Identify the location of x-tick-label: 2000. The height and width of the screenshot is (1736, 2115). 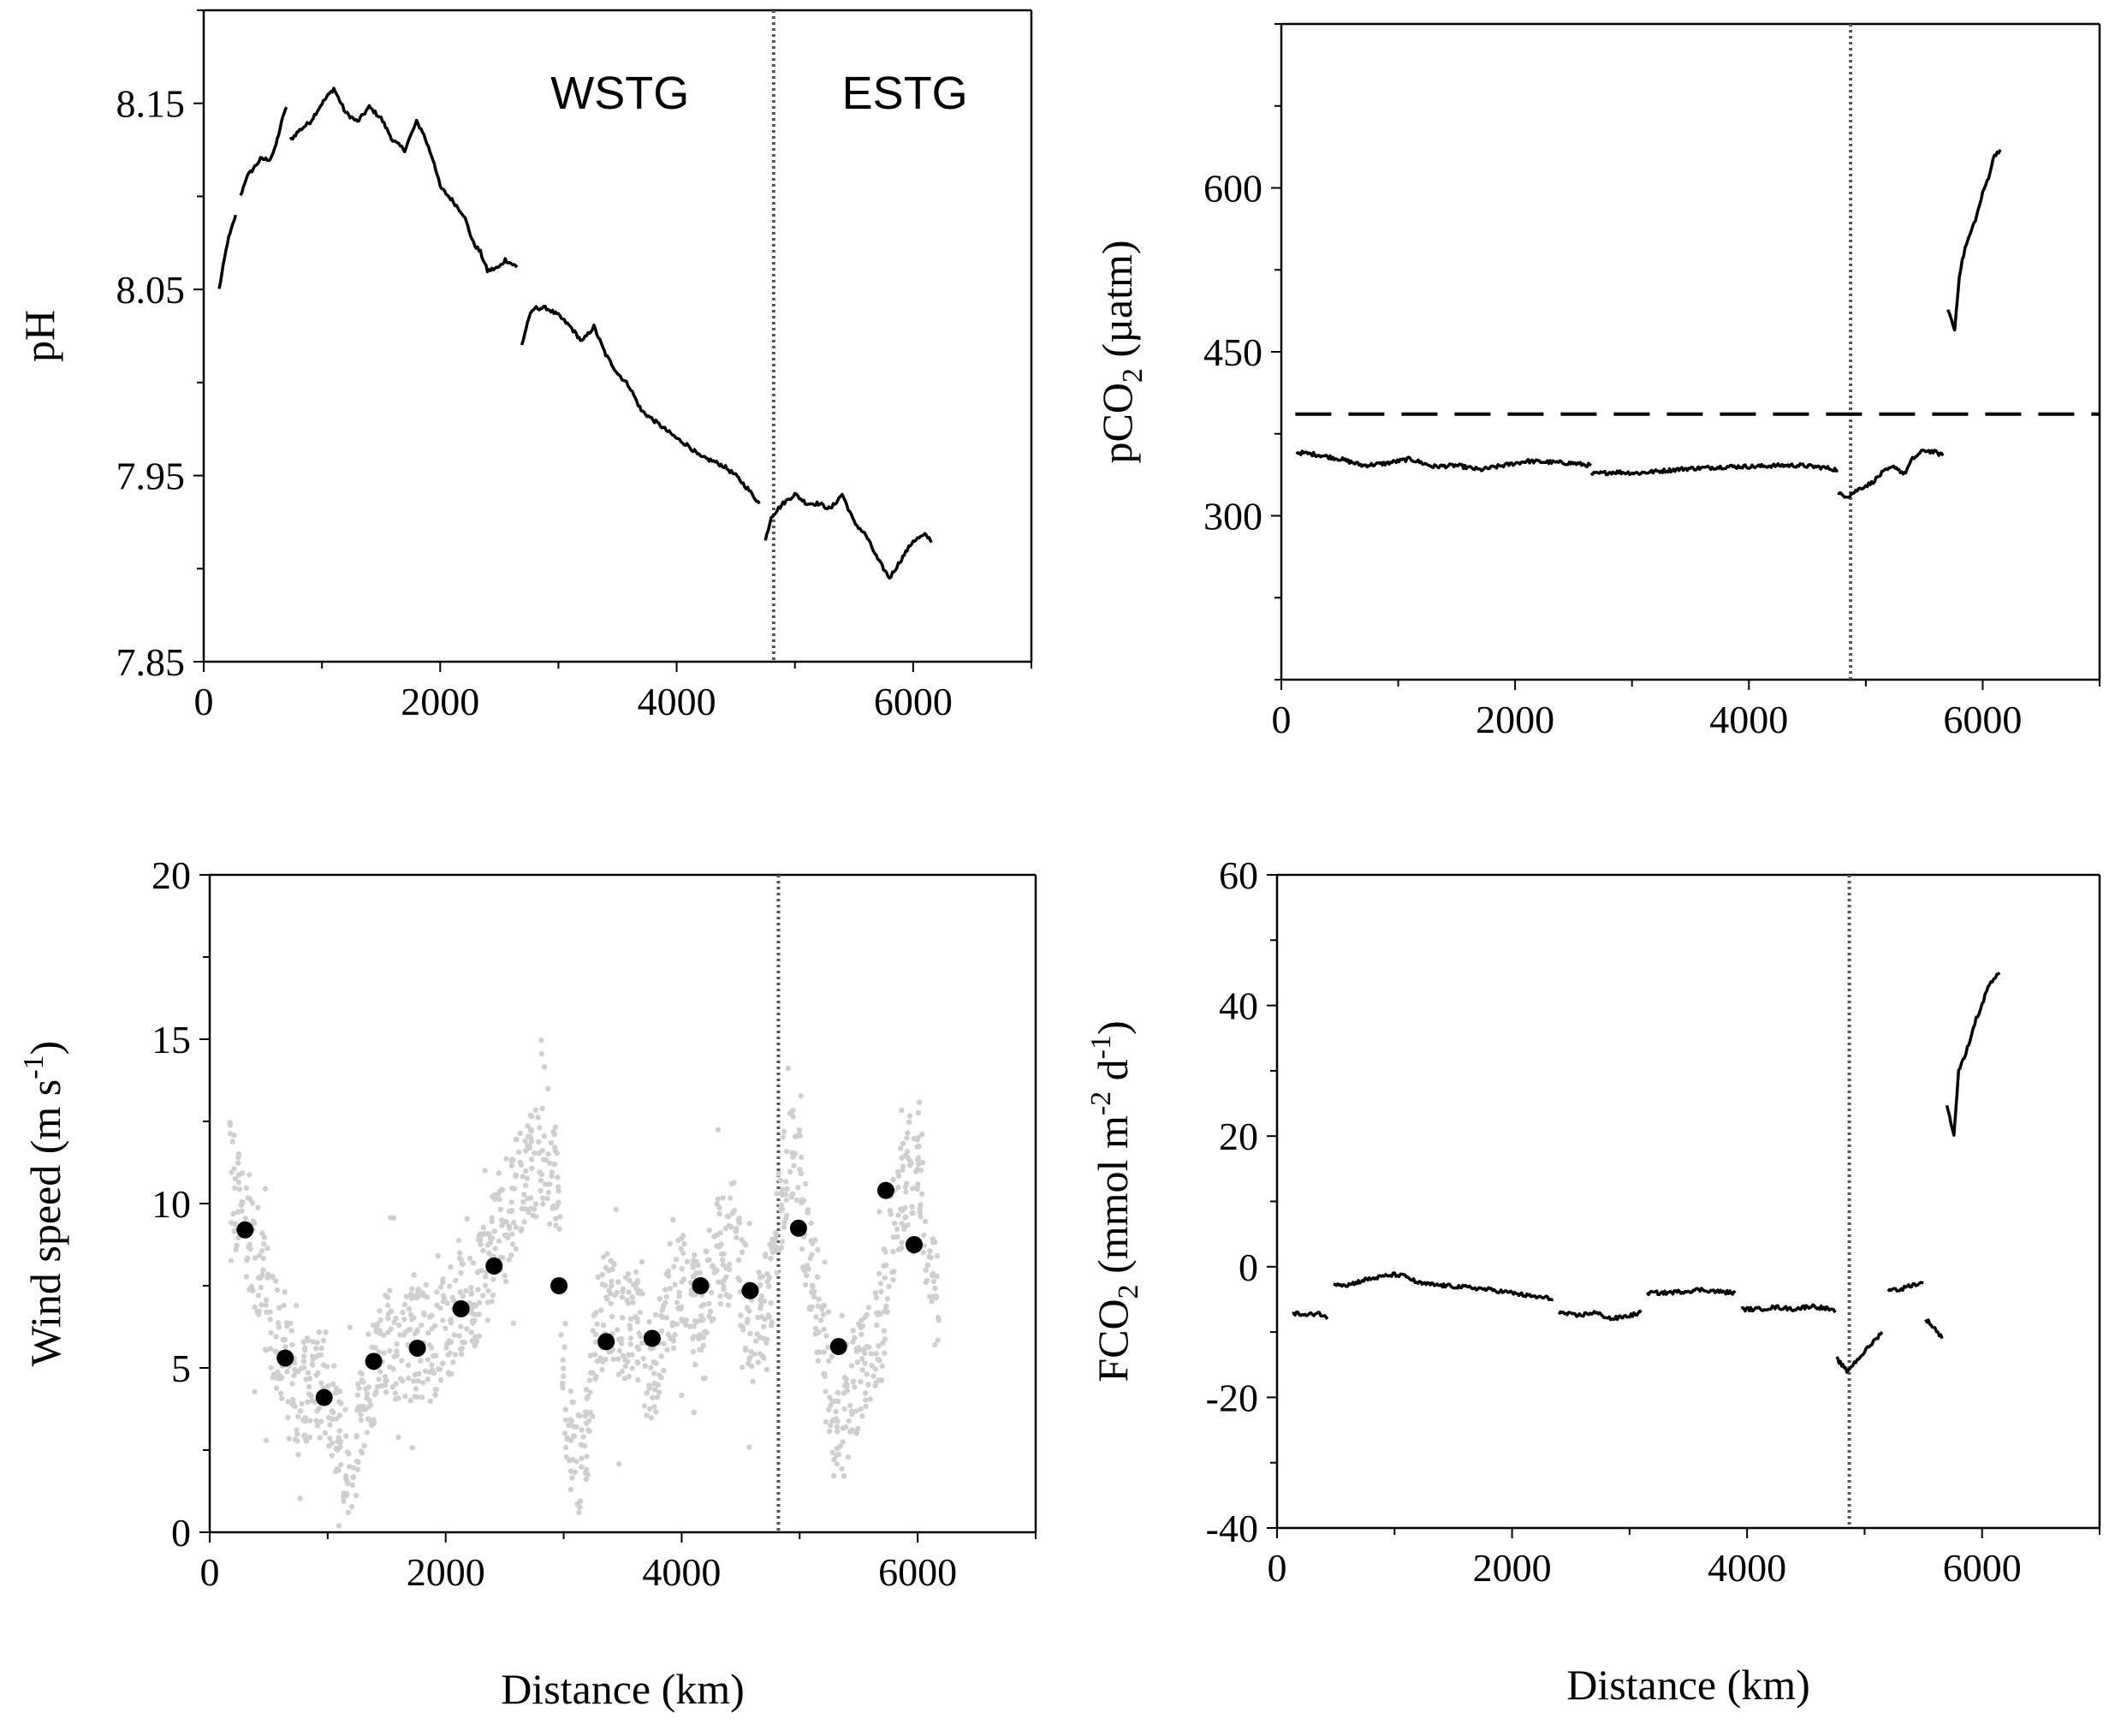
(446, 1572).